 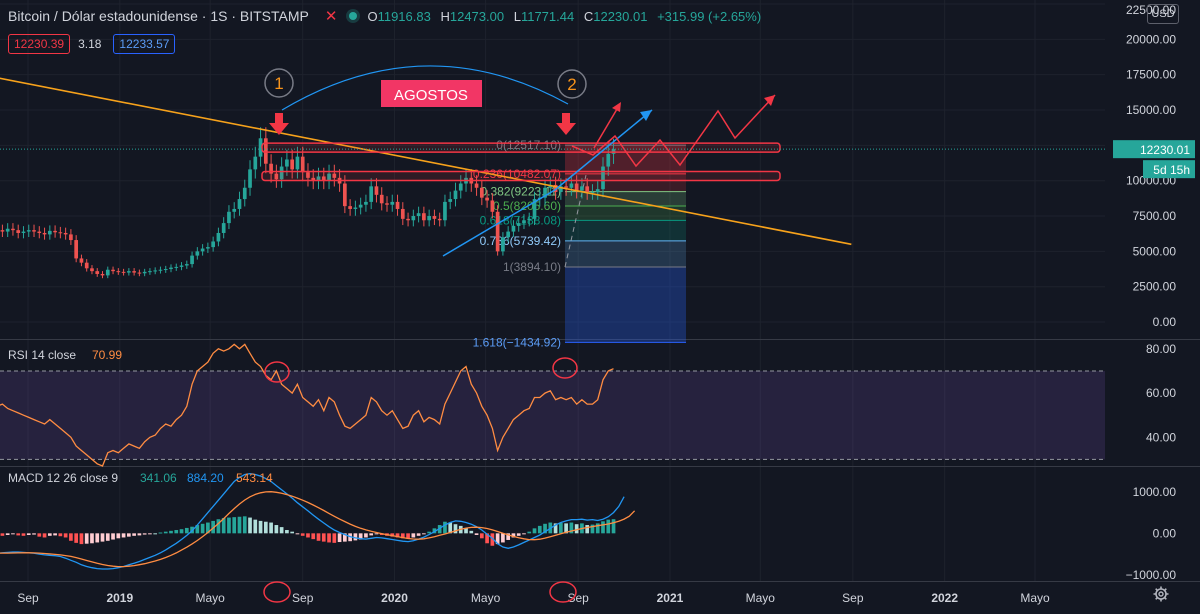 I want to click on price-axis-tick: 5000.00, so click(x=1155, y=251).